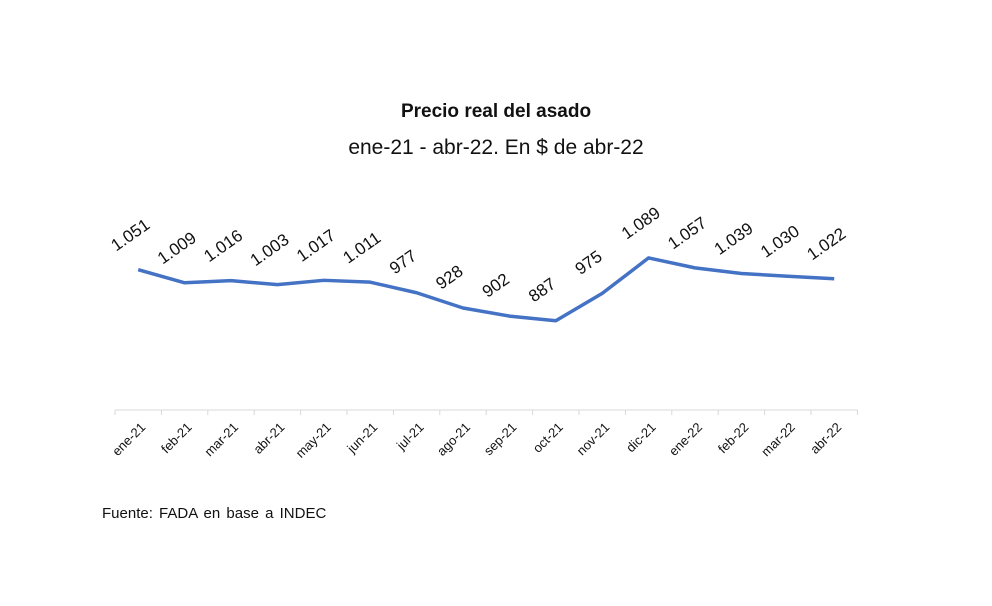 The width and height of the screenshot is (992, 606). I want to click on x-tick-label: abr-22, so click(825, 438).